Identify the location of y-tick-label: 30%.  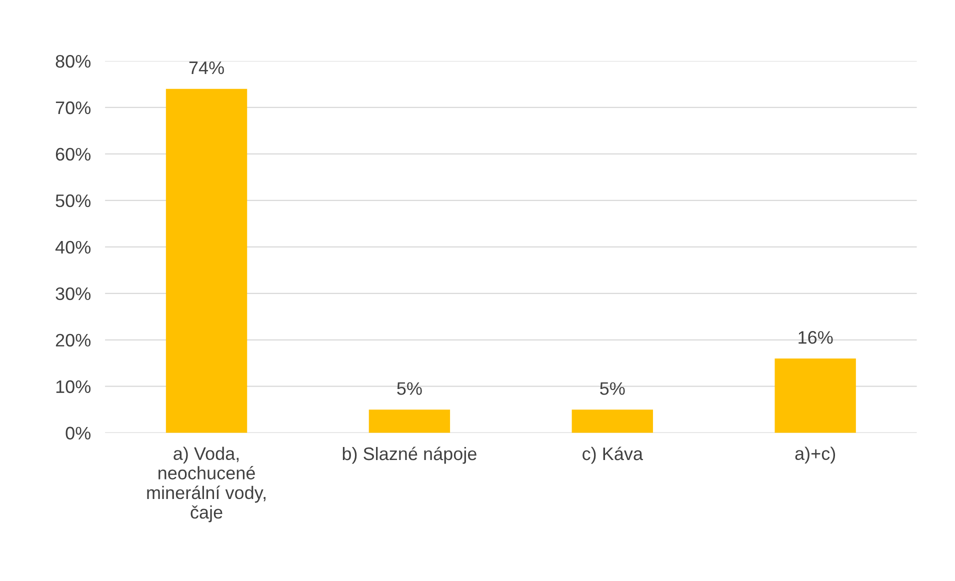
(73, 293).